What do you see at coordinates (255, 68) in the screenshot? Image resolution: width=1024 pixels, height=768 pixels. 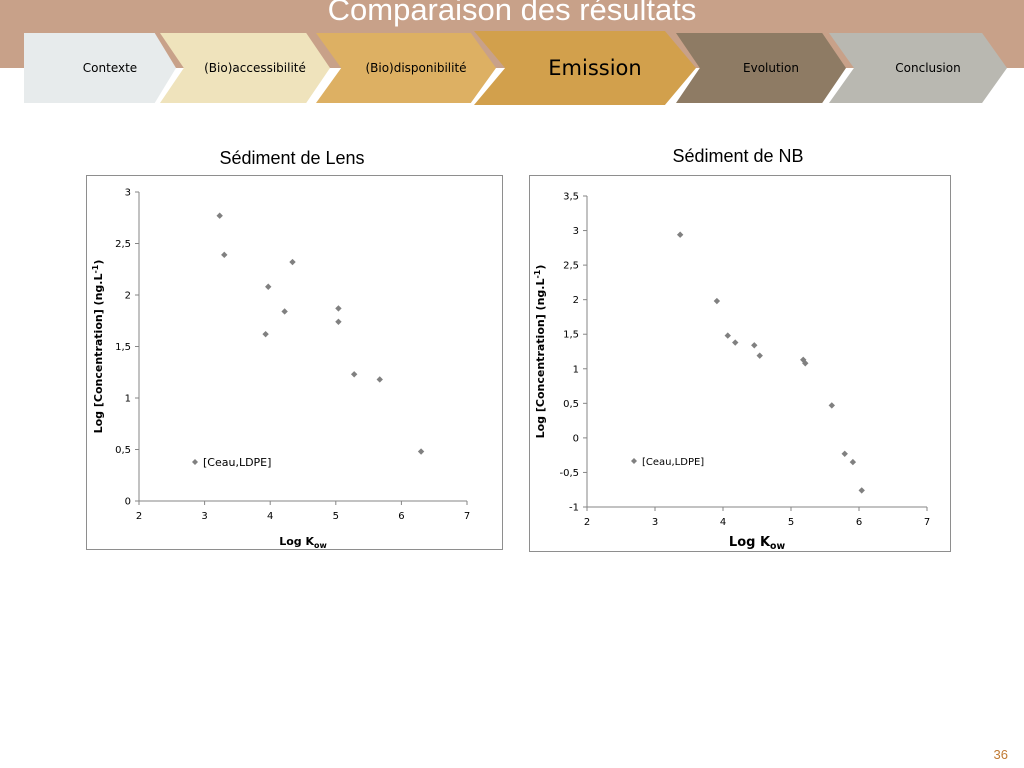 I see `nav-step-label: (Bio)accessibilité` at bounding box center [255, 68].